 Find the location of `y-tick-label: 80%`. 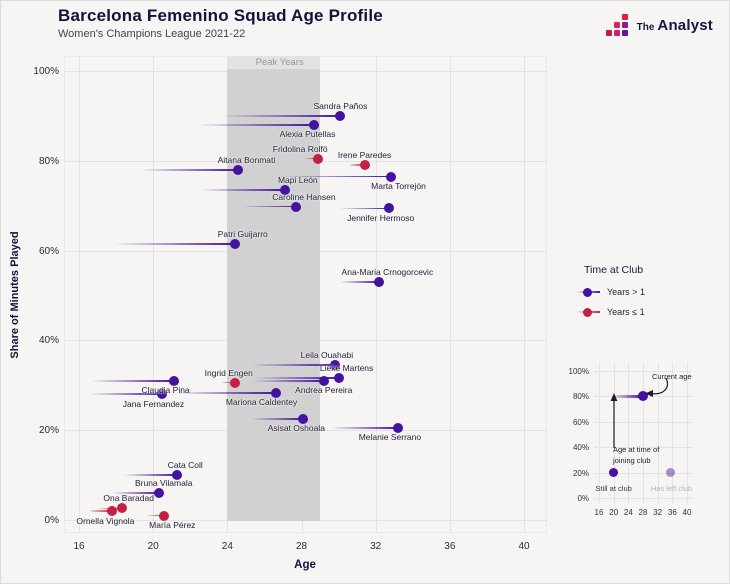

y-tick-label: 80% is located at coordinates (48, 161).